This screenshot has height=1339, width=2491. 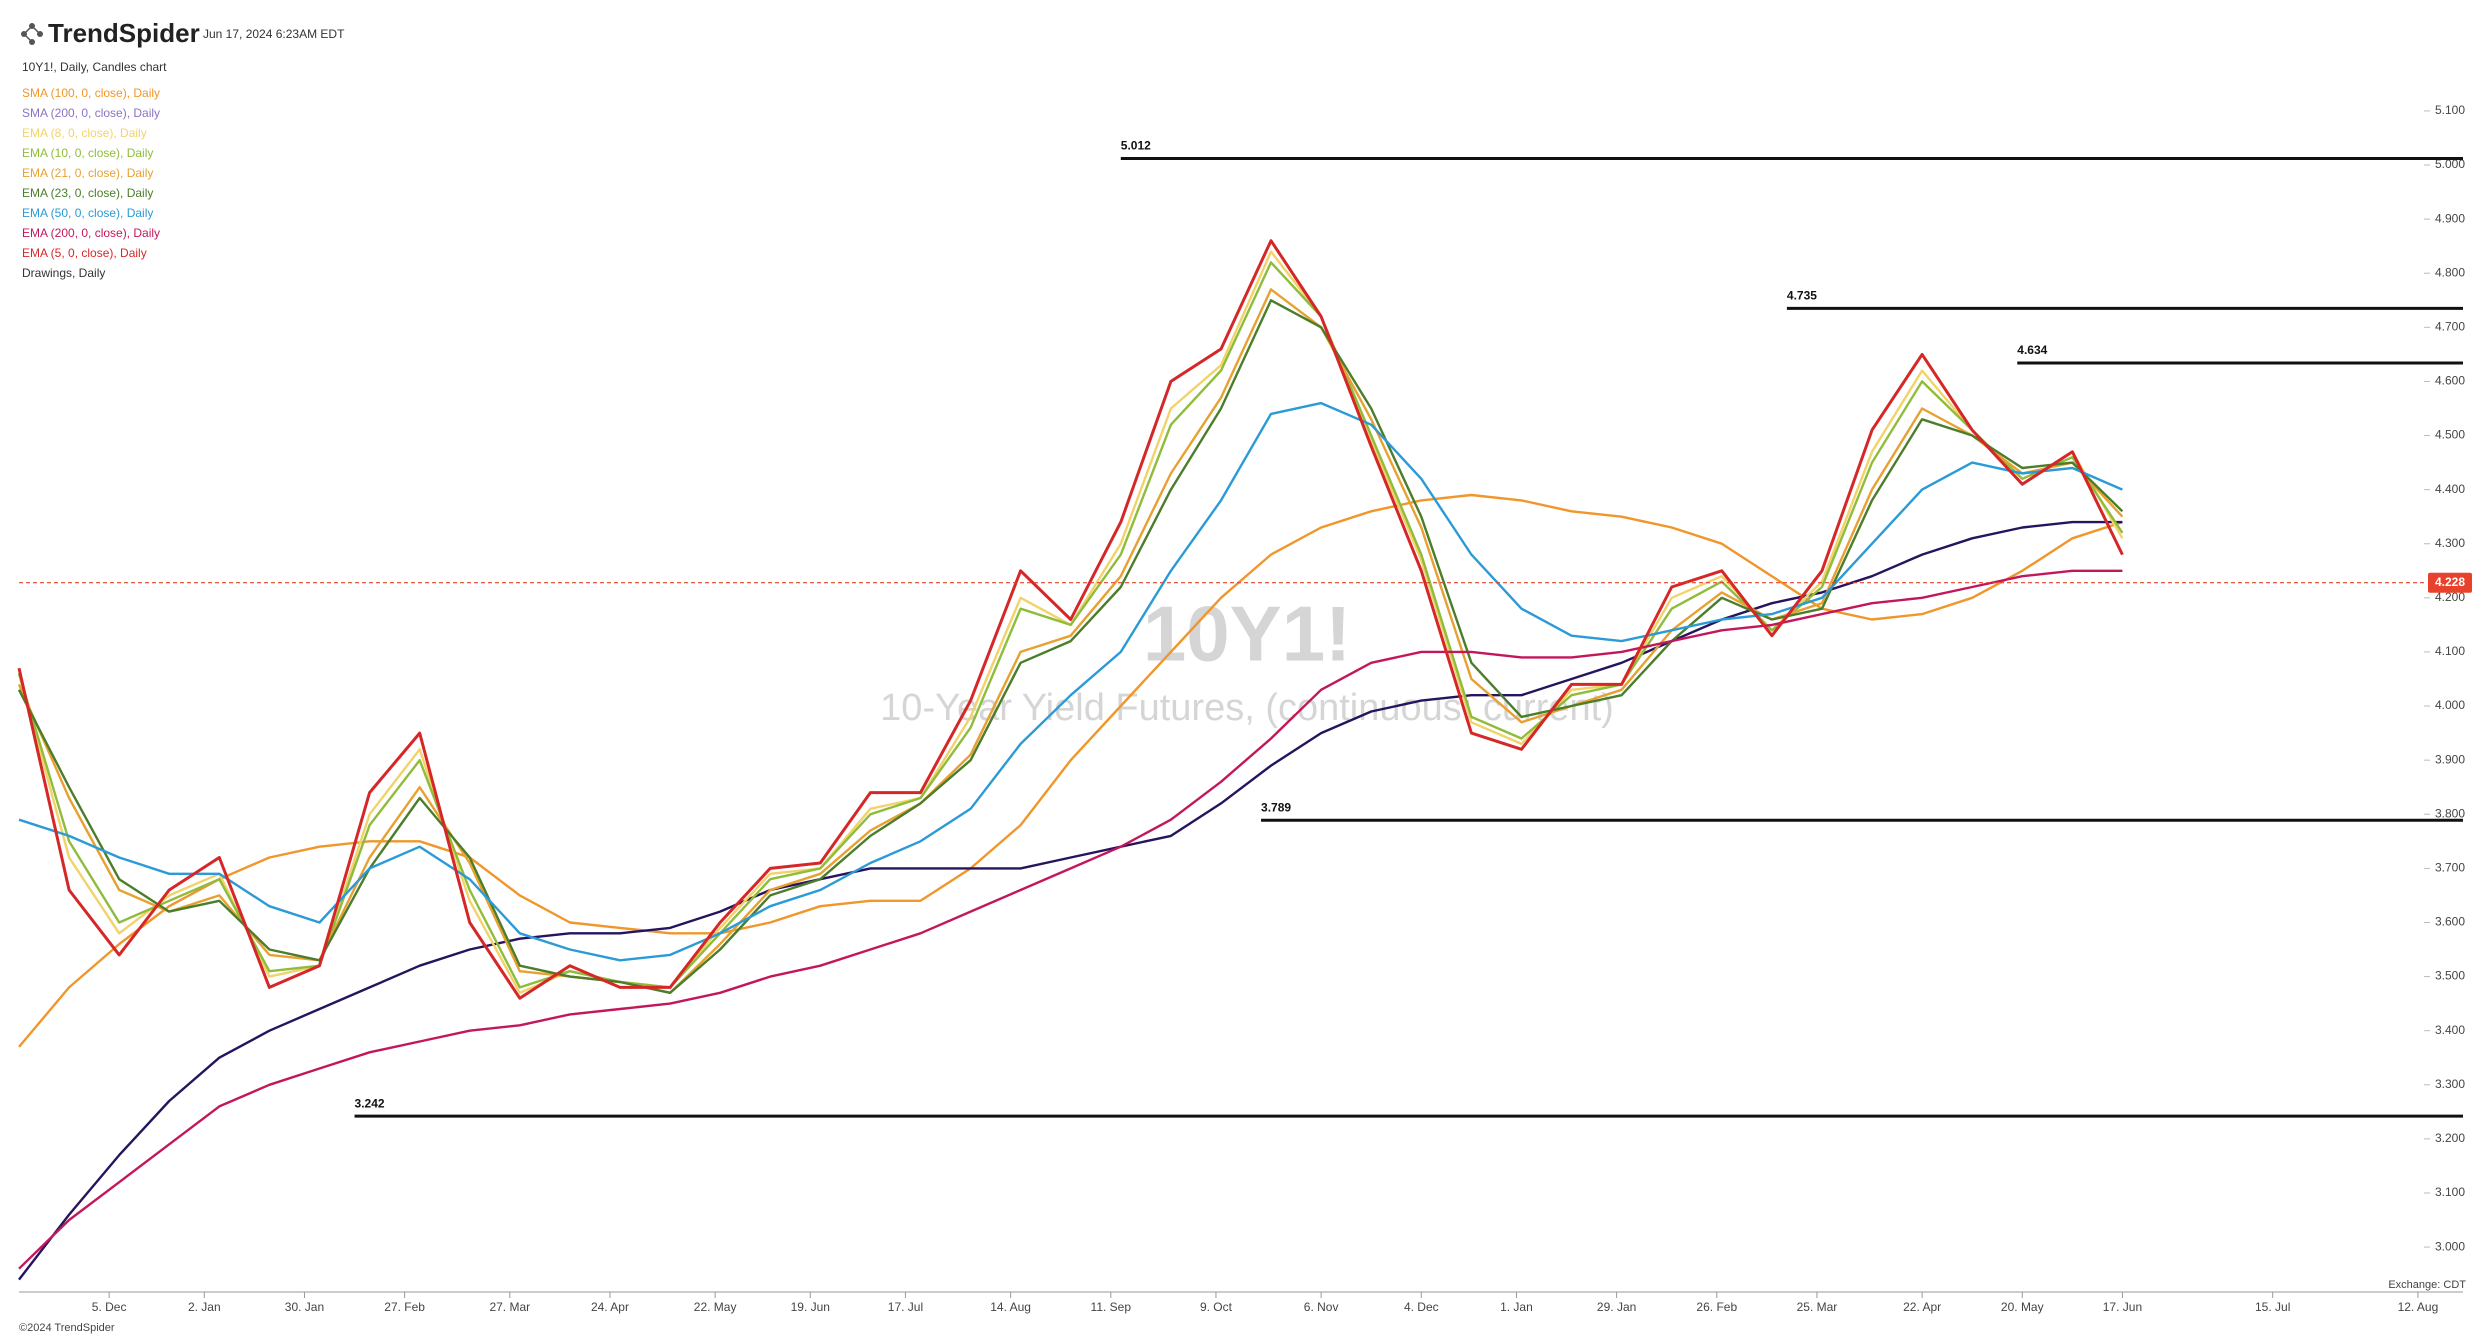 What do you see at coordinates (32, 34) in the screenshot?
I see `logo` at bounding box center [32, 34].